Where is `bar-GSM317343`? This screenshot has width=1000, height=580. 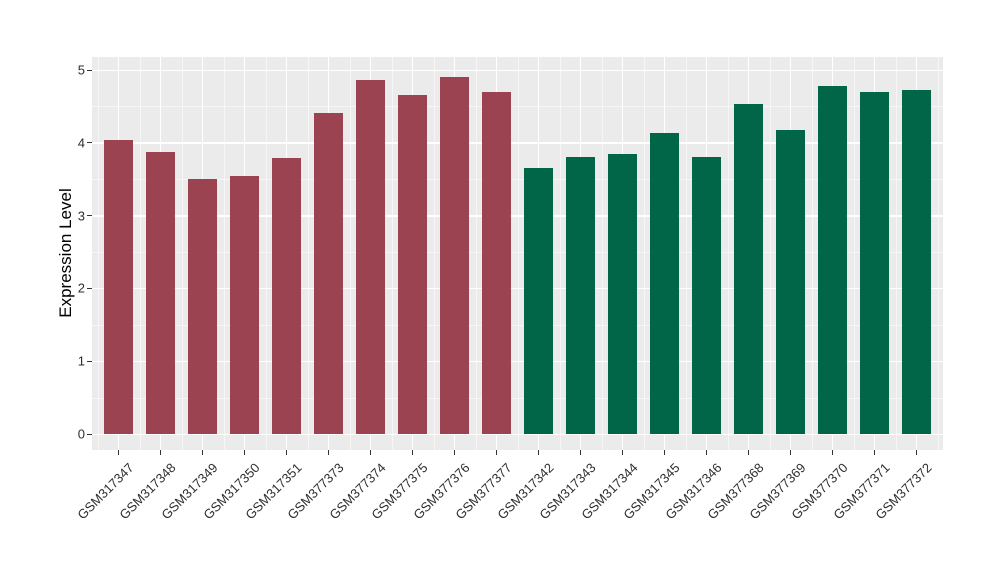 bar-GSM317343 is located at coordinates (580, 295).